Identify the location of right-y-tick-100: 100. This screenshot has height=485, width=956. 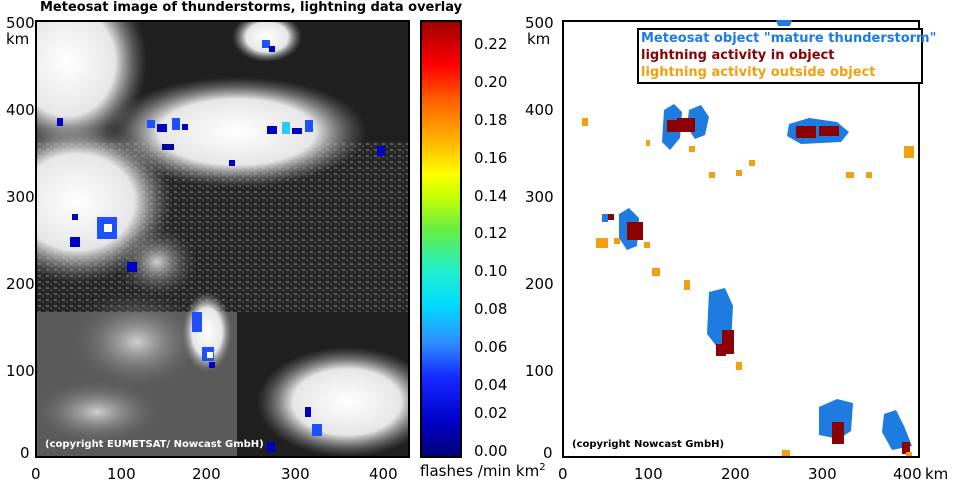
(539, 371).